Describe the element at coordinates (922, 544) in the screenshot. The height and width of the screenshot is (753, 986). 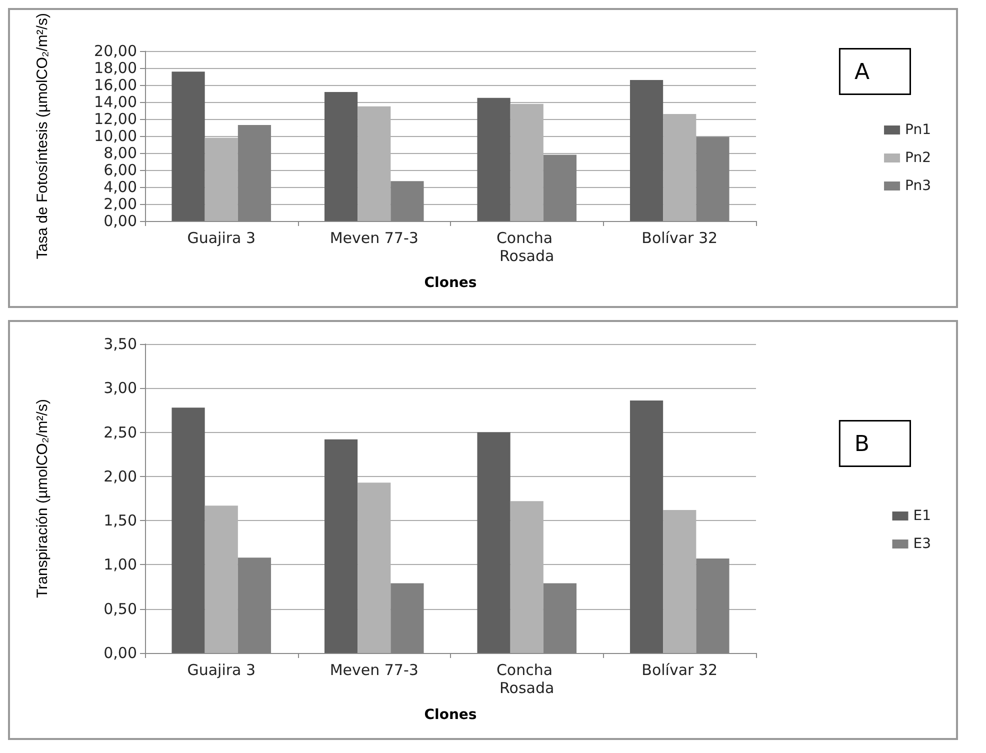
I see `legend-label: E3` at that location.